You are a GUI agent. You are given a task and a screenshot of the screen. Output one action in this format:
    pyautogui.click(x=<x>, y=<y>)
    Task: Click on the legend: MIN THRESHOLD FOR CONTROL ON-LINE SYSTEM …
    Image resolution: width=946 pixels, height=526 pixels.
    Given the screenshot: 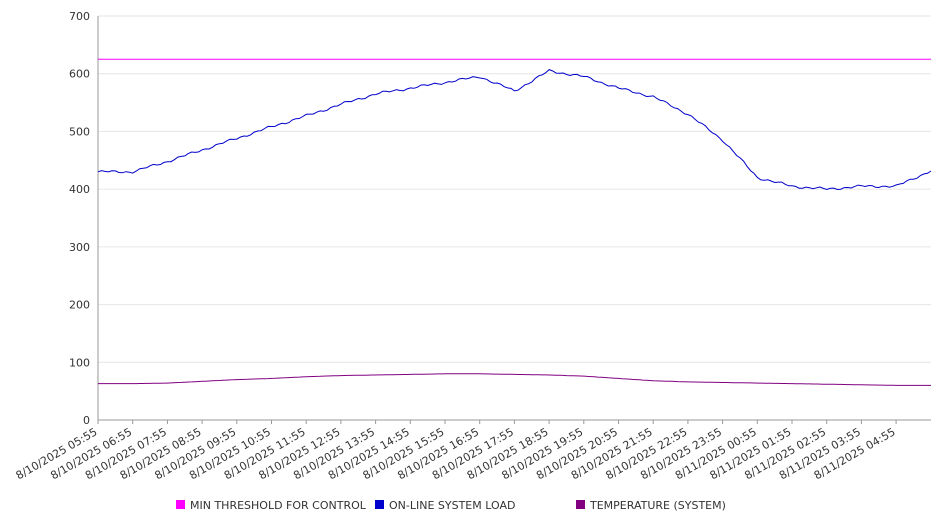 What is the action you would take?
    pyautogui.click(x=451, y=505)
    